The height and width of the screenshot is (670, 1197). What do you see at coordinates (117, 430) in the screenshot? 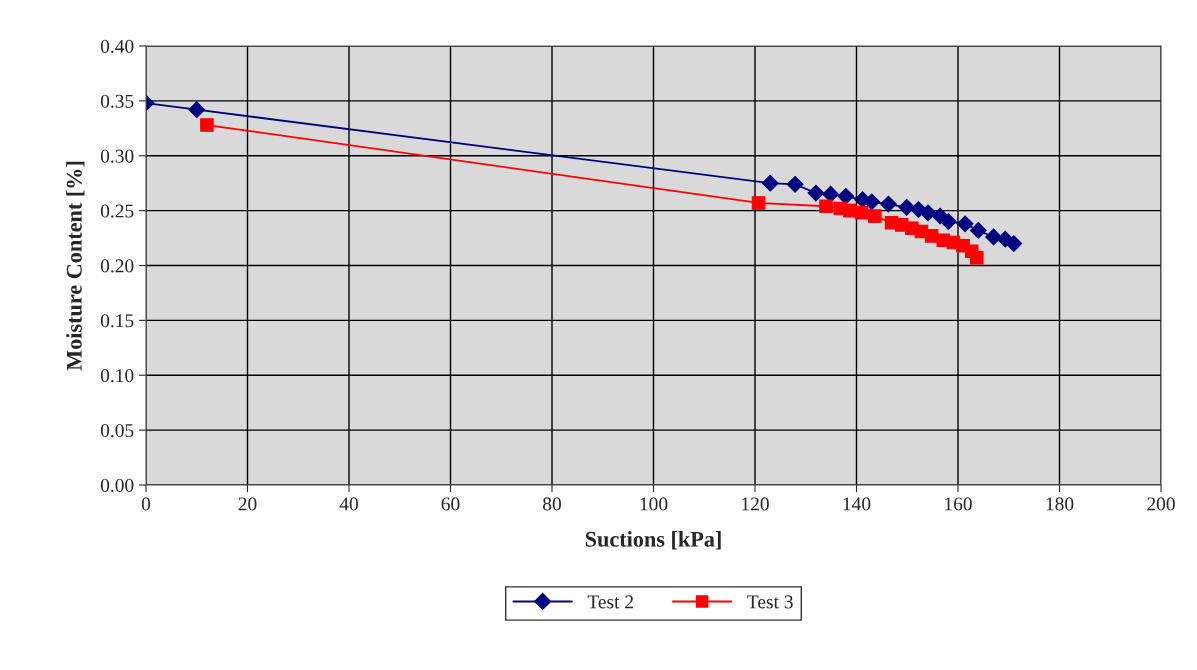
I see `y-tick-label: 0.05` at bounding box center [117, 430].